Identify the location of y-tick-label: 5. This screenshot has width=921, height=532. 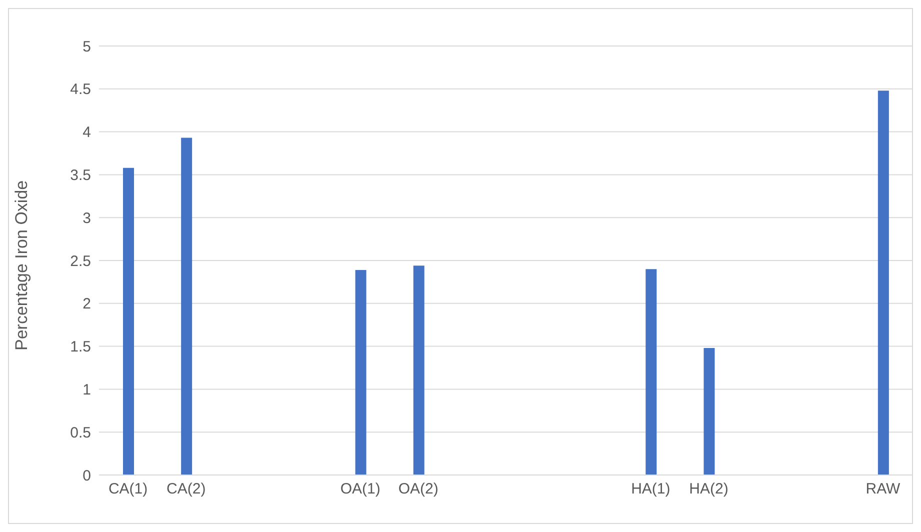
(86, 47).